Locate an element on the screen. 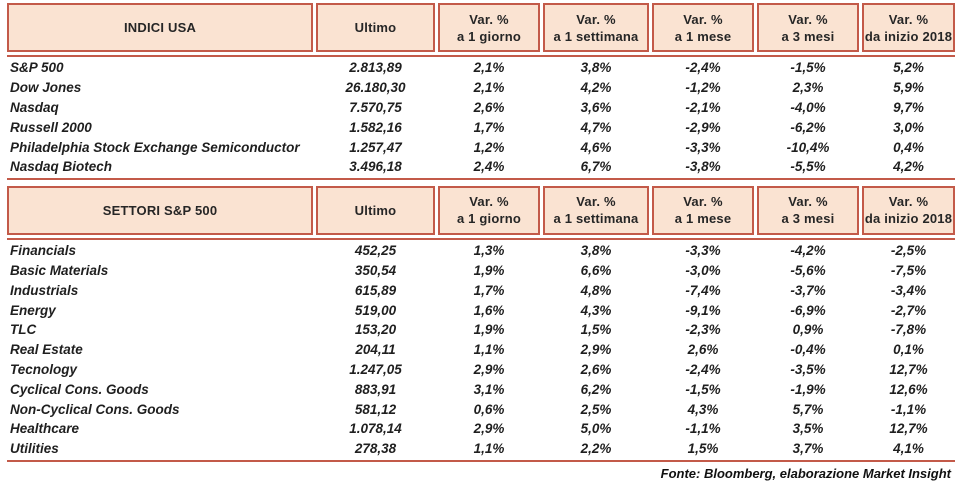 The width and height of the screenshot is (963, 482). row-label: Basic Materials is located at coordinates (59, 270).